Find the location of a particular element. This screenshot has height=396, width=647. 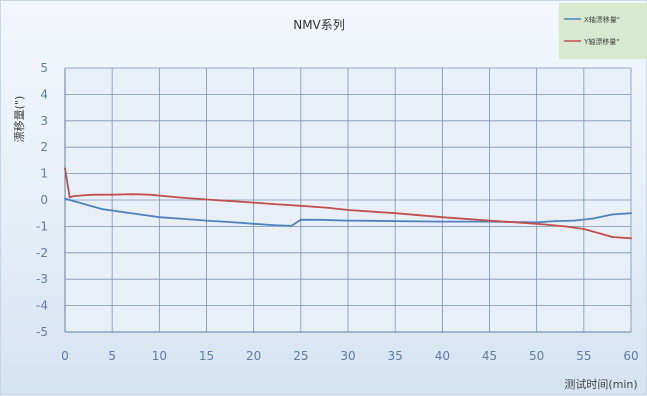

x-axis-title: 测试时间(min) is located at coordinates (600, 384).